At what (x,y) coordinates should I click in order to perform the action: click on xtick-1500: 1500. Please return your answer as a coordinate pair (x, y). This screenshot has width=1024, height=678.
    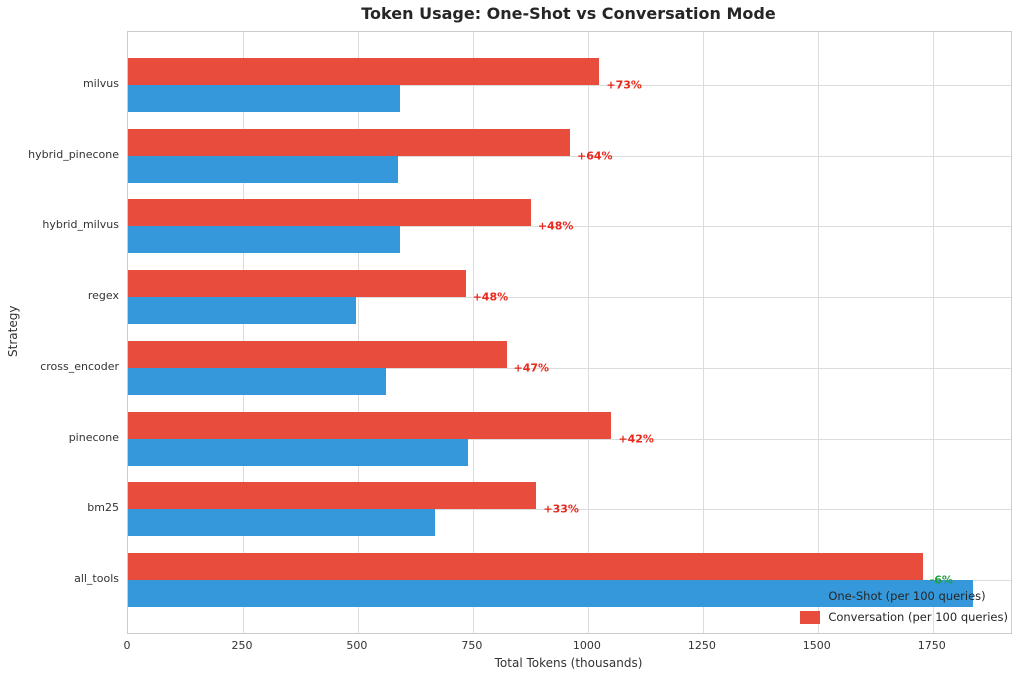
    Looking at the image, I should click on (816, 645).